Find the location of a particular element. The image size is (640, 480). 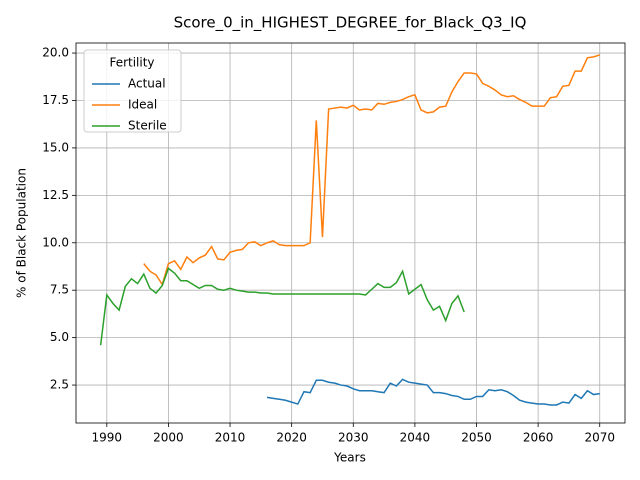

x-tick-label: 2060 is located at coordinates (538, 438).